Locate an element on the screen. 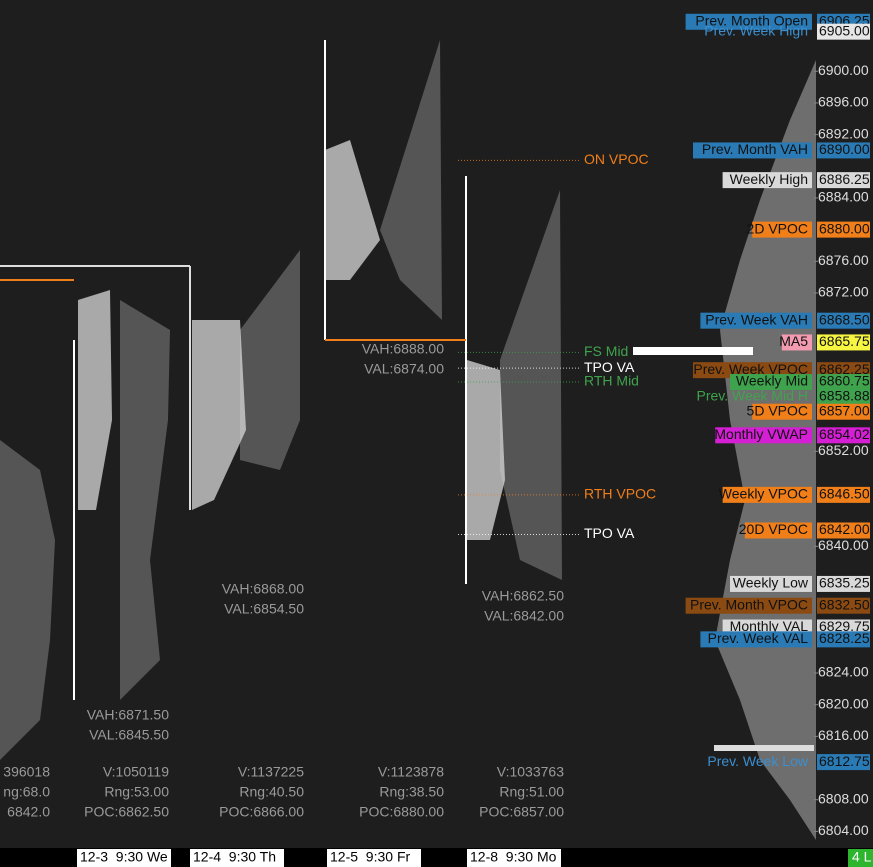 This screenshot has height=867, width=873. y-tick-label: 6820.00 is located at coordinates (843, 703).